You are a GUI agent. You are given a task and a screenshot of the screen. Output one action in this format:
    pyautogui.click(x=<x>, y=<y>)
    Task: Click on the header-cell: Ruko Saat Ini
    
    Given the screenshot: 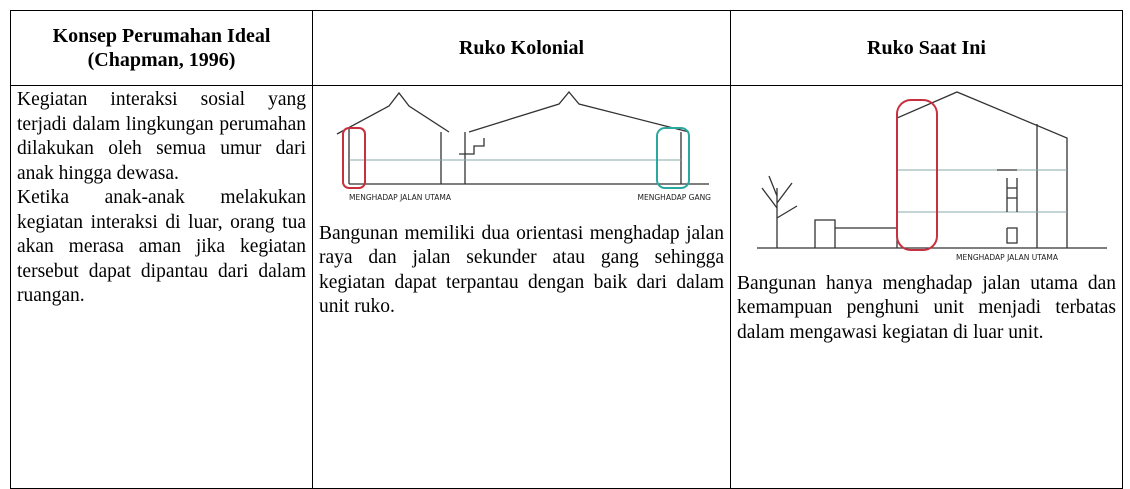 What is the action you would take?
    pyautogui.click(x=926, y=48)
    